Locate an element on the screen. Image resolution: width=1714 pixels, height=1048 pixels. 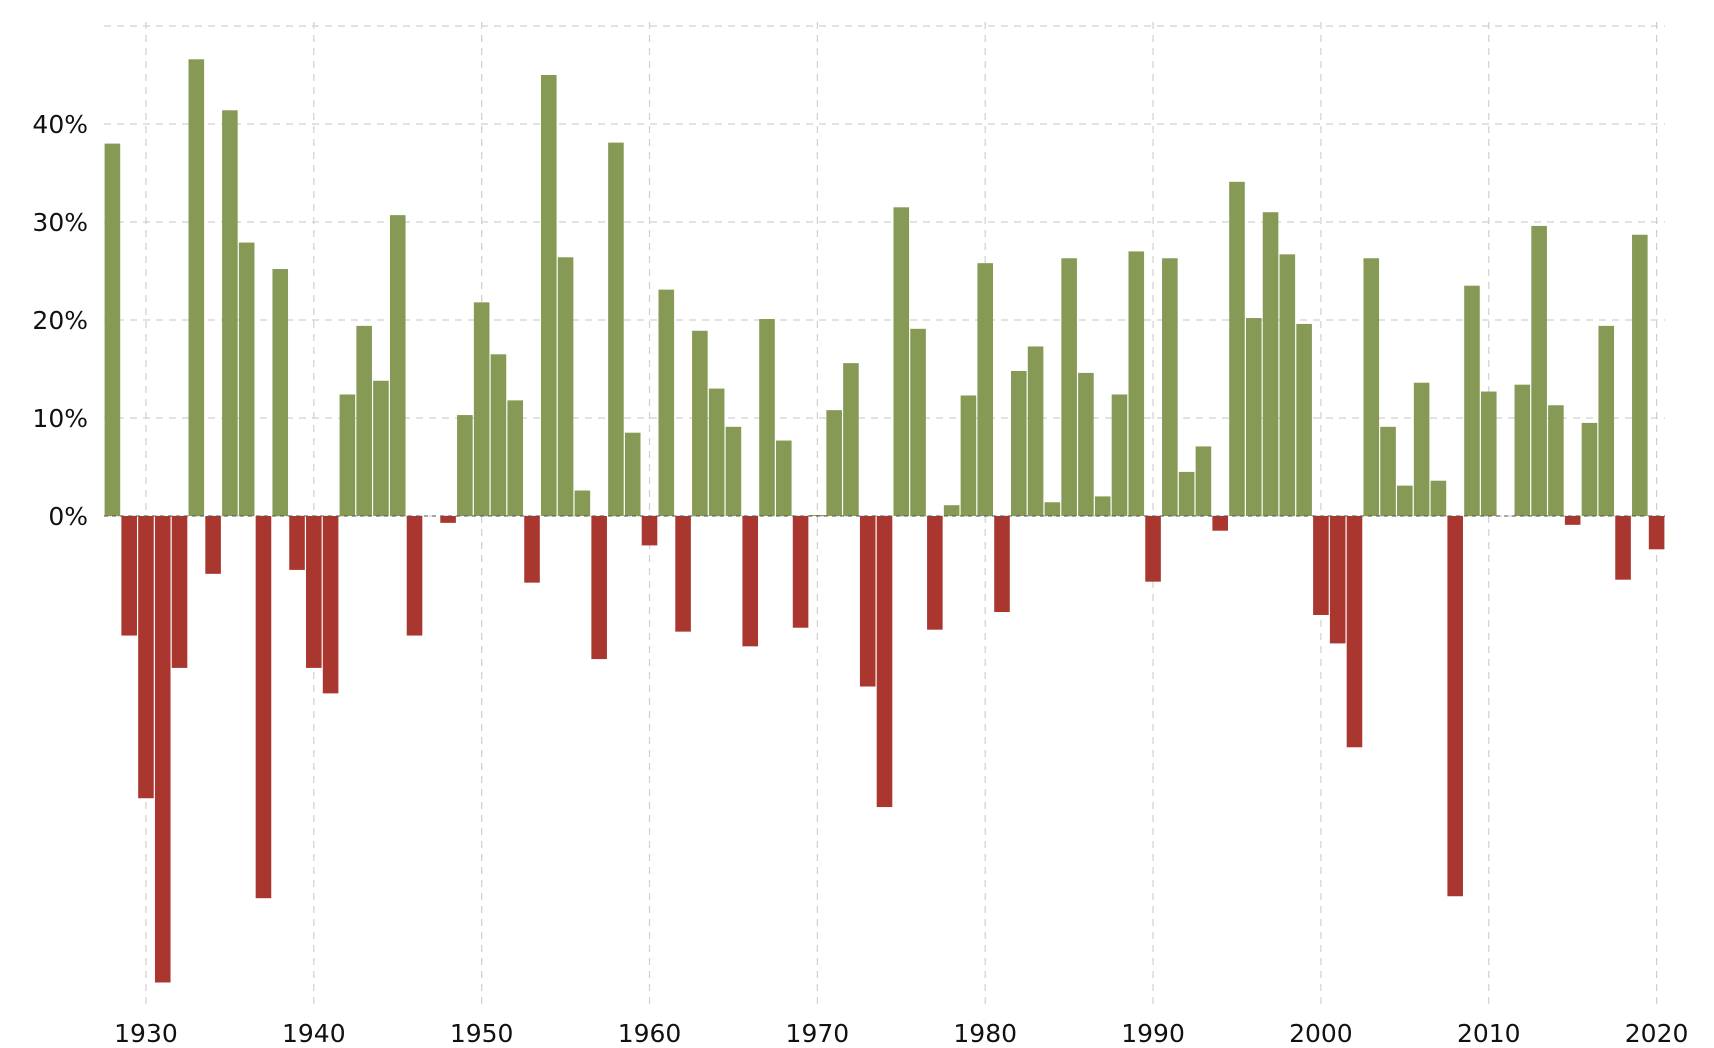
bar-2006 is located at coordinates (1421, 449).